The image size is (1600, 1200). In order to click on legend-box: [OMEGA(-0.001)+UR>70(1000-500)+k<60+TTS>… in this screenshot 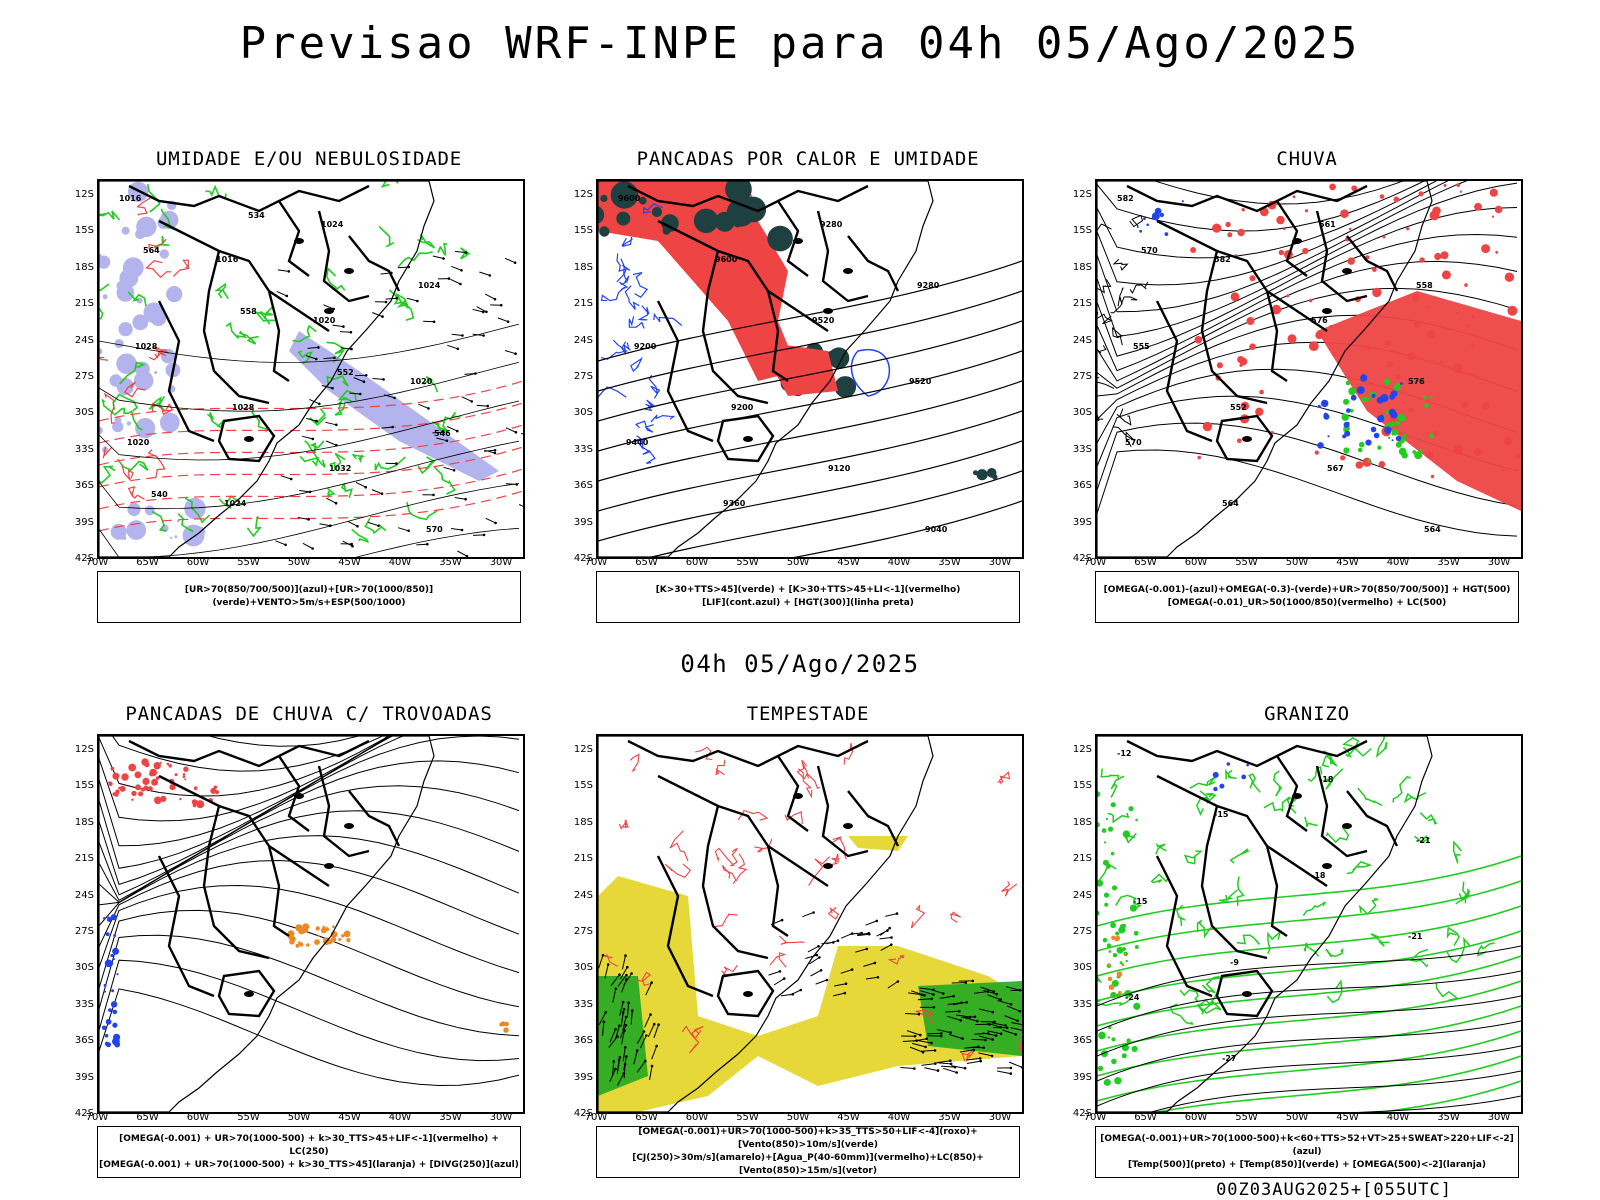, I will do `click(1307, 1152)`.